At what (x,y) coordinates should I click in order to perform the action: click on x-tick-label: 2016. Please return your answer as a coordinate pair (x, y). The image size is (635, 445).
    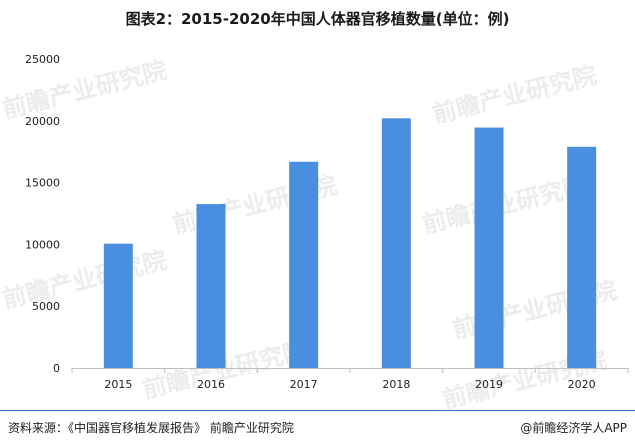
    Looking at the image, I should click on (211, 384).